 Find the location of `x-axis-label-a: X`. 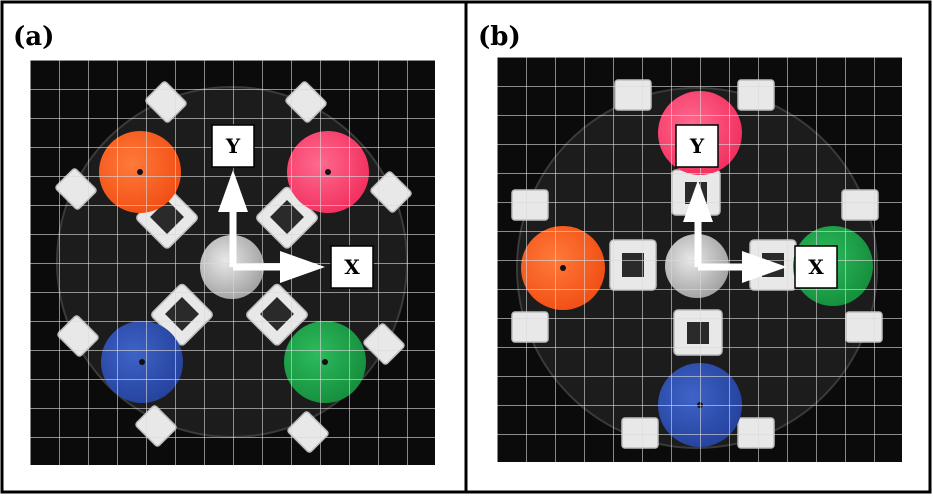

x-axis-label-a: X is located at coordinates (352, 267).